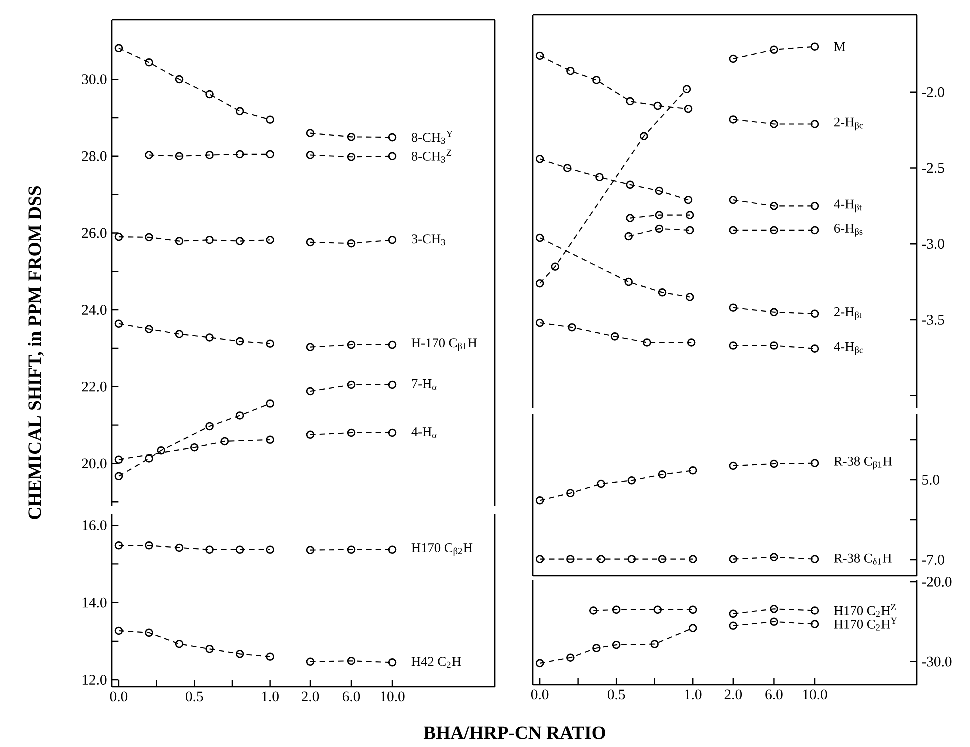 The height and width of the screenshot is (747, 970). What do you see at coordinates (392, 697) in the screenshot?
I see `x-tick-label: 10.0` at bounding box center [392, 697].